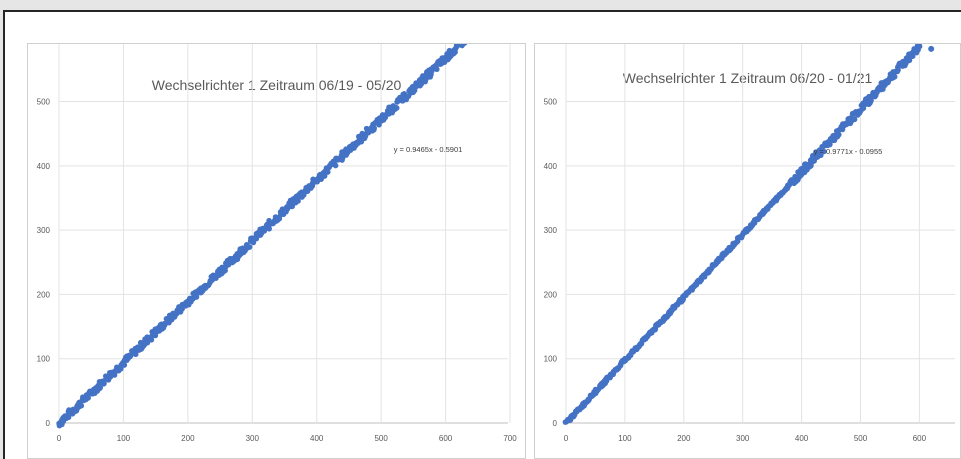  What do you see at coordinates (317, 438) in the screenshot?
I see `c1-x-tick-label: 400` at bounding box center [317, 438].